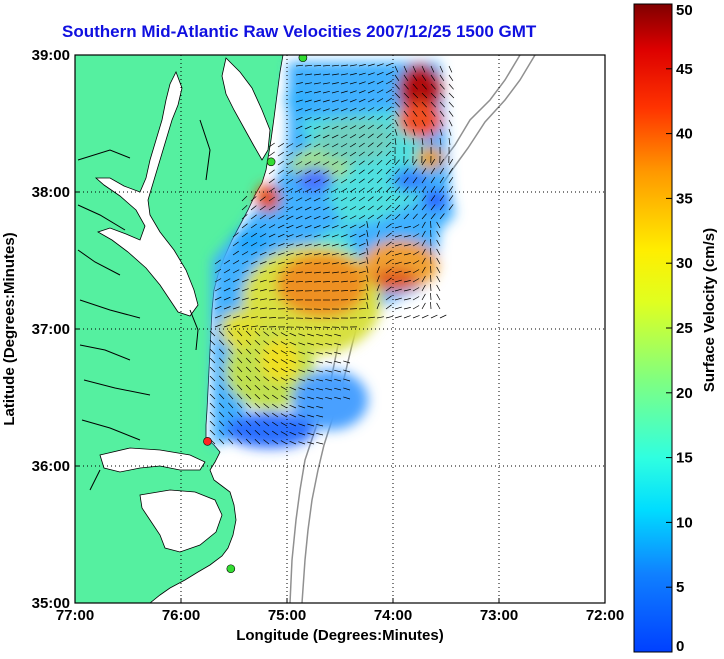 This screenshot has width=724, height=659. Describe the element at coordinates (684, 198) in the screenshot. I see `colorbar-tick-label: 35` at that location.